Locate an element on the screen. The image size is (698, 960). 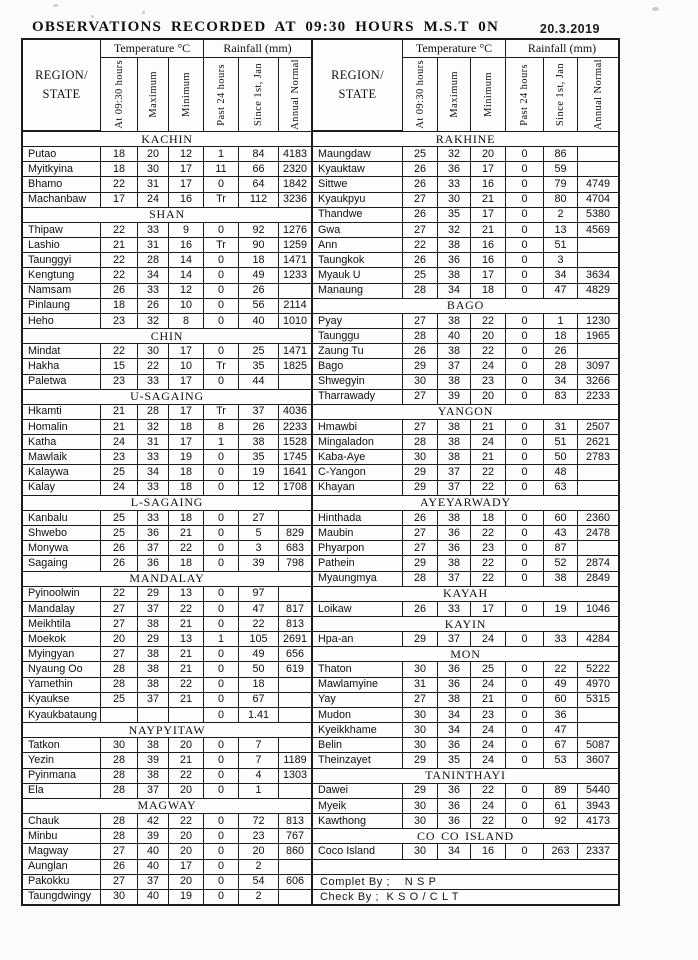
column-label-text: Maximum is located at coordinates (153, 94).